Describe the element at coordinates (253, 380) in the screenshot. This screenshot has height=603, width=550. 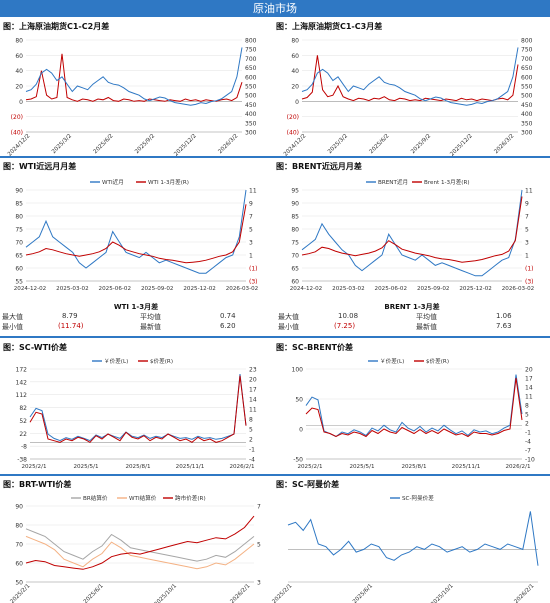
I see `y-right-tick-label: 20` at that location.